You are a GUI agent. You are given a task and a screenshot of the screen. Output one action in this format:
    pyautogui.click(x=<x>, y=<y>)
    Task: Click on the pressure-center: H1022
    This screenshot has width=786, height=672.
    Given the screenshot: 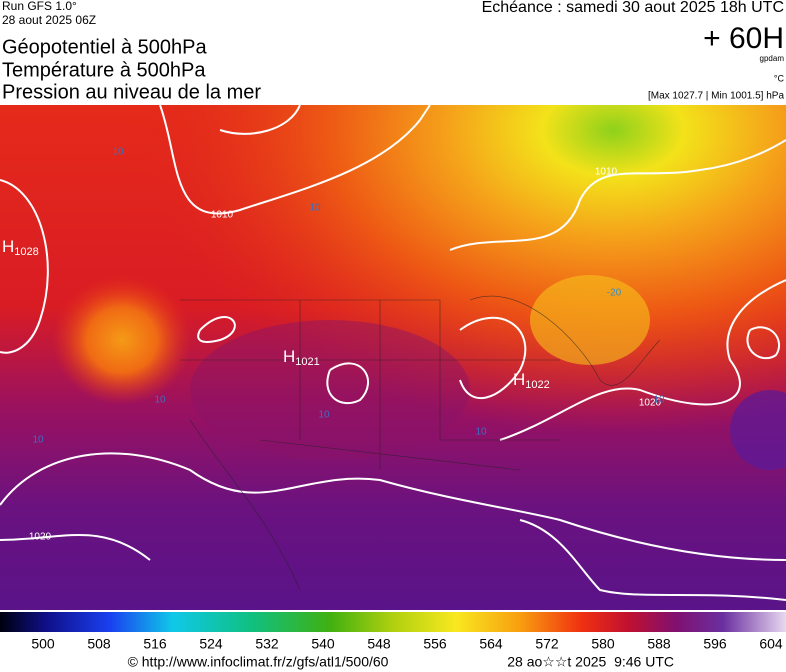 What is the action you would take?
    pyautogui.click(x=531, y=380)
    